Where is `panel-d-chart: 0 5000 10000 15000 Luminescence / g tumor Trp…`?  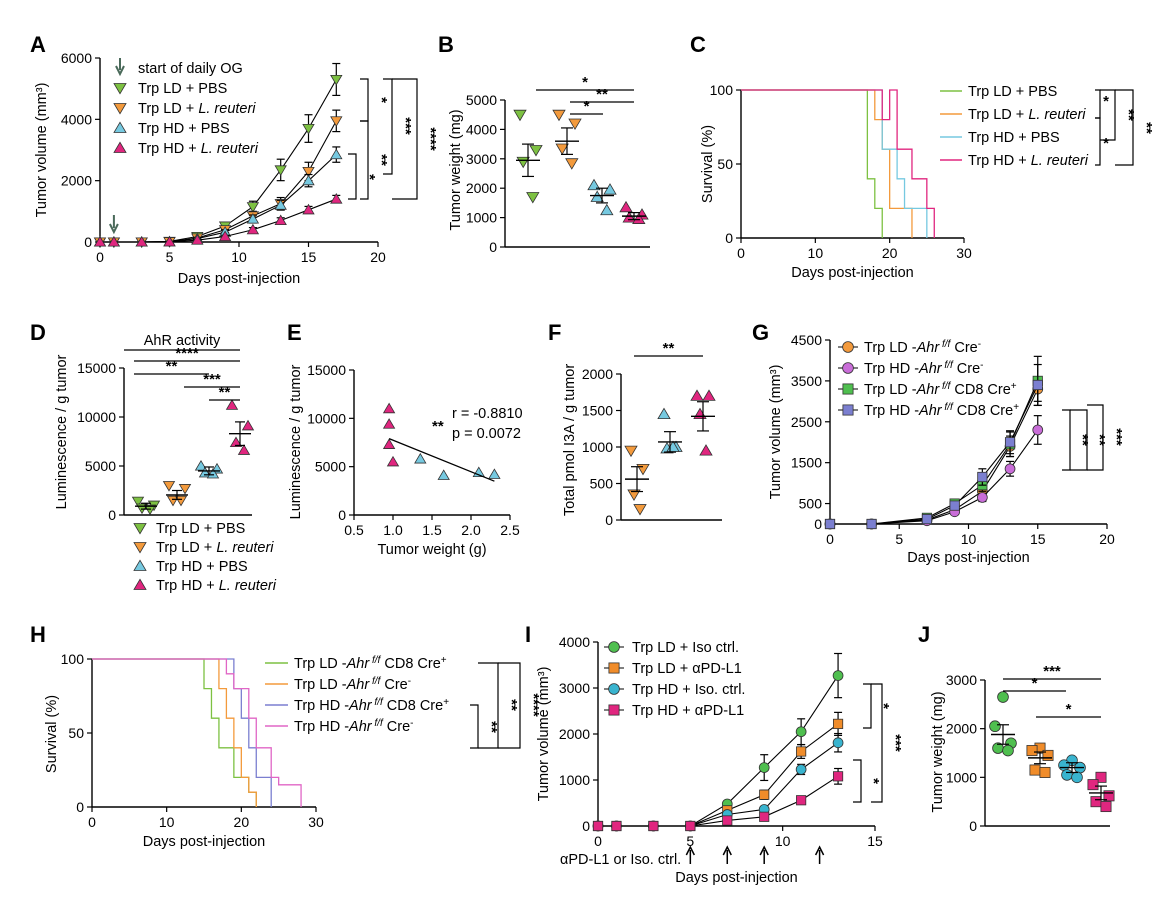 panel-d-chart: 0 5000 10000 15000 Luminescence / g tumor Trp… is located at coordinates (165, 469).